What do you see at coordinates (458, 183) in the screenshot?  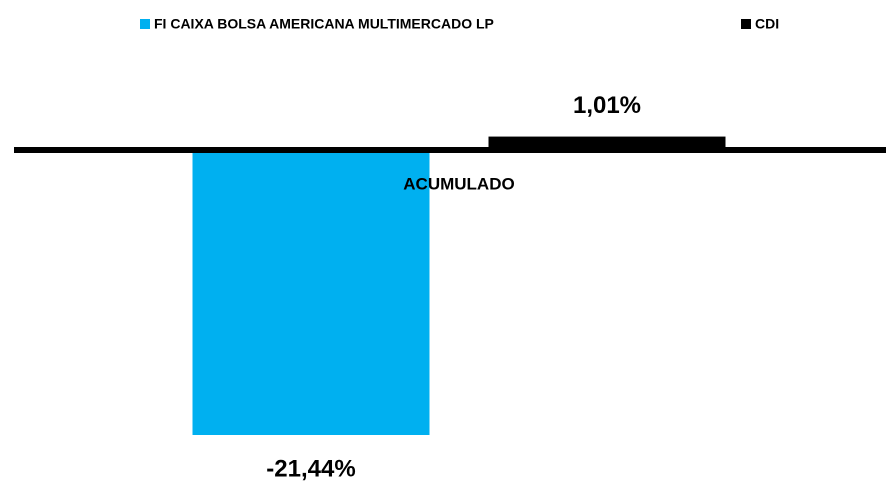 I see `category-label: ACUMULADO` at bounding box center [458, 183].